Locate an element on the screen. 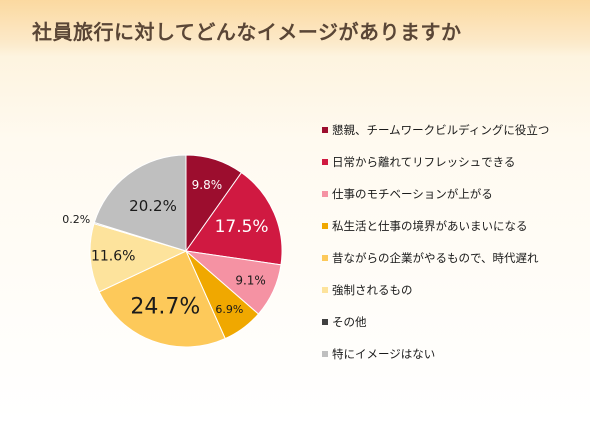 The height and width of the screenshot is (421, 590). pie-label-3: 9.1% is located at coordinates (250, 281).